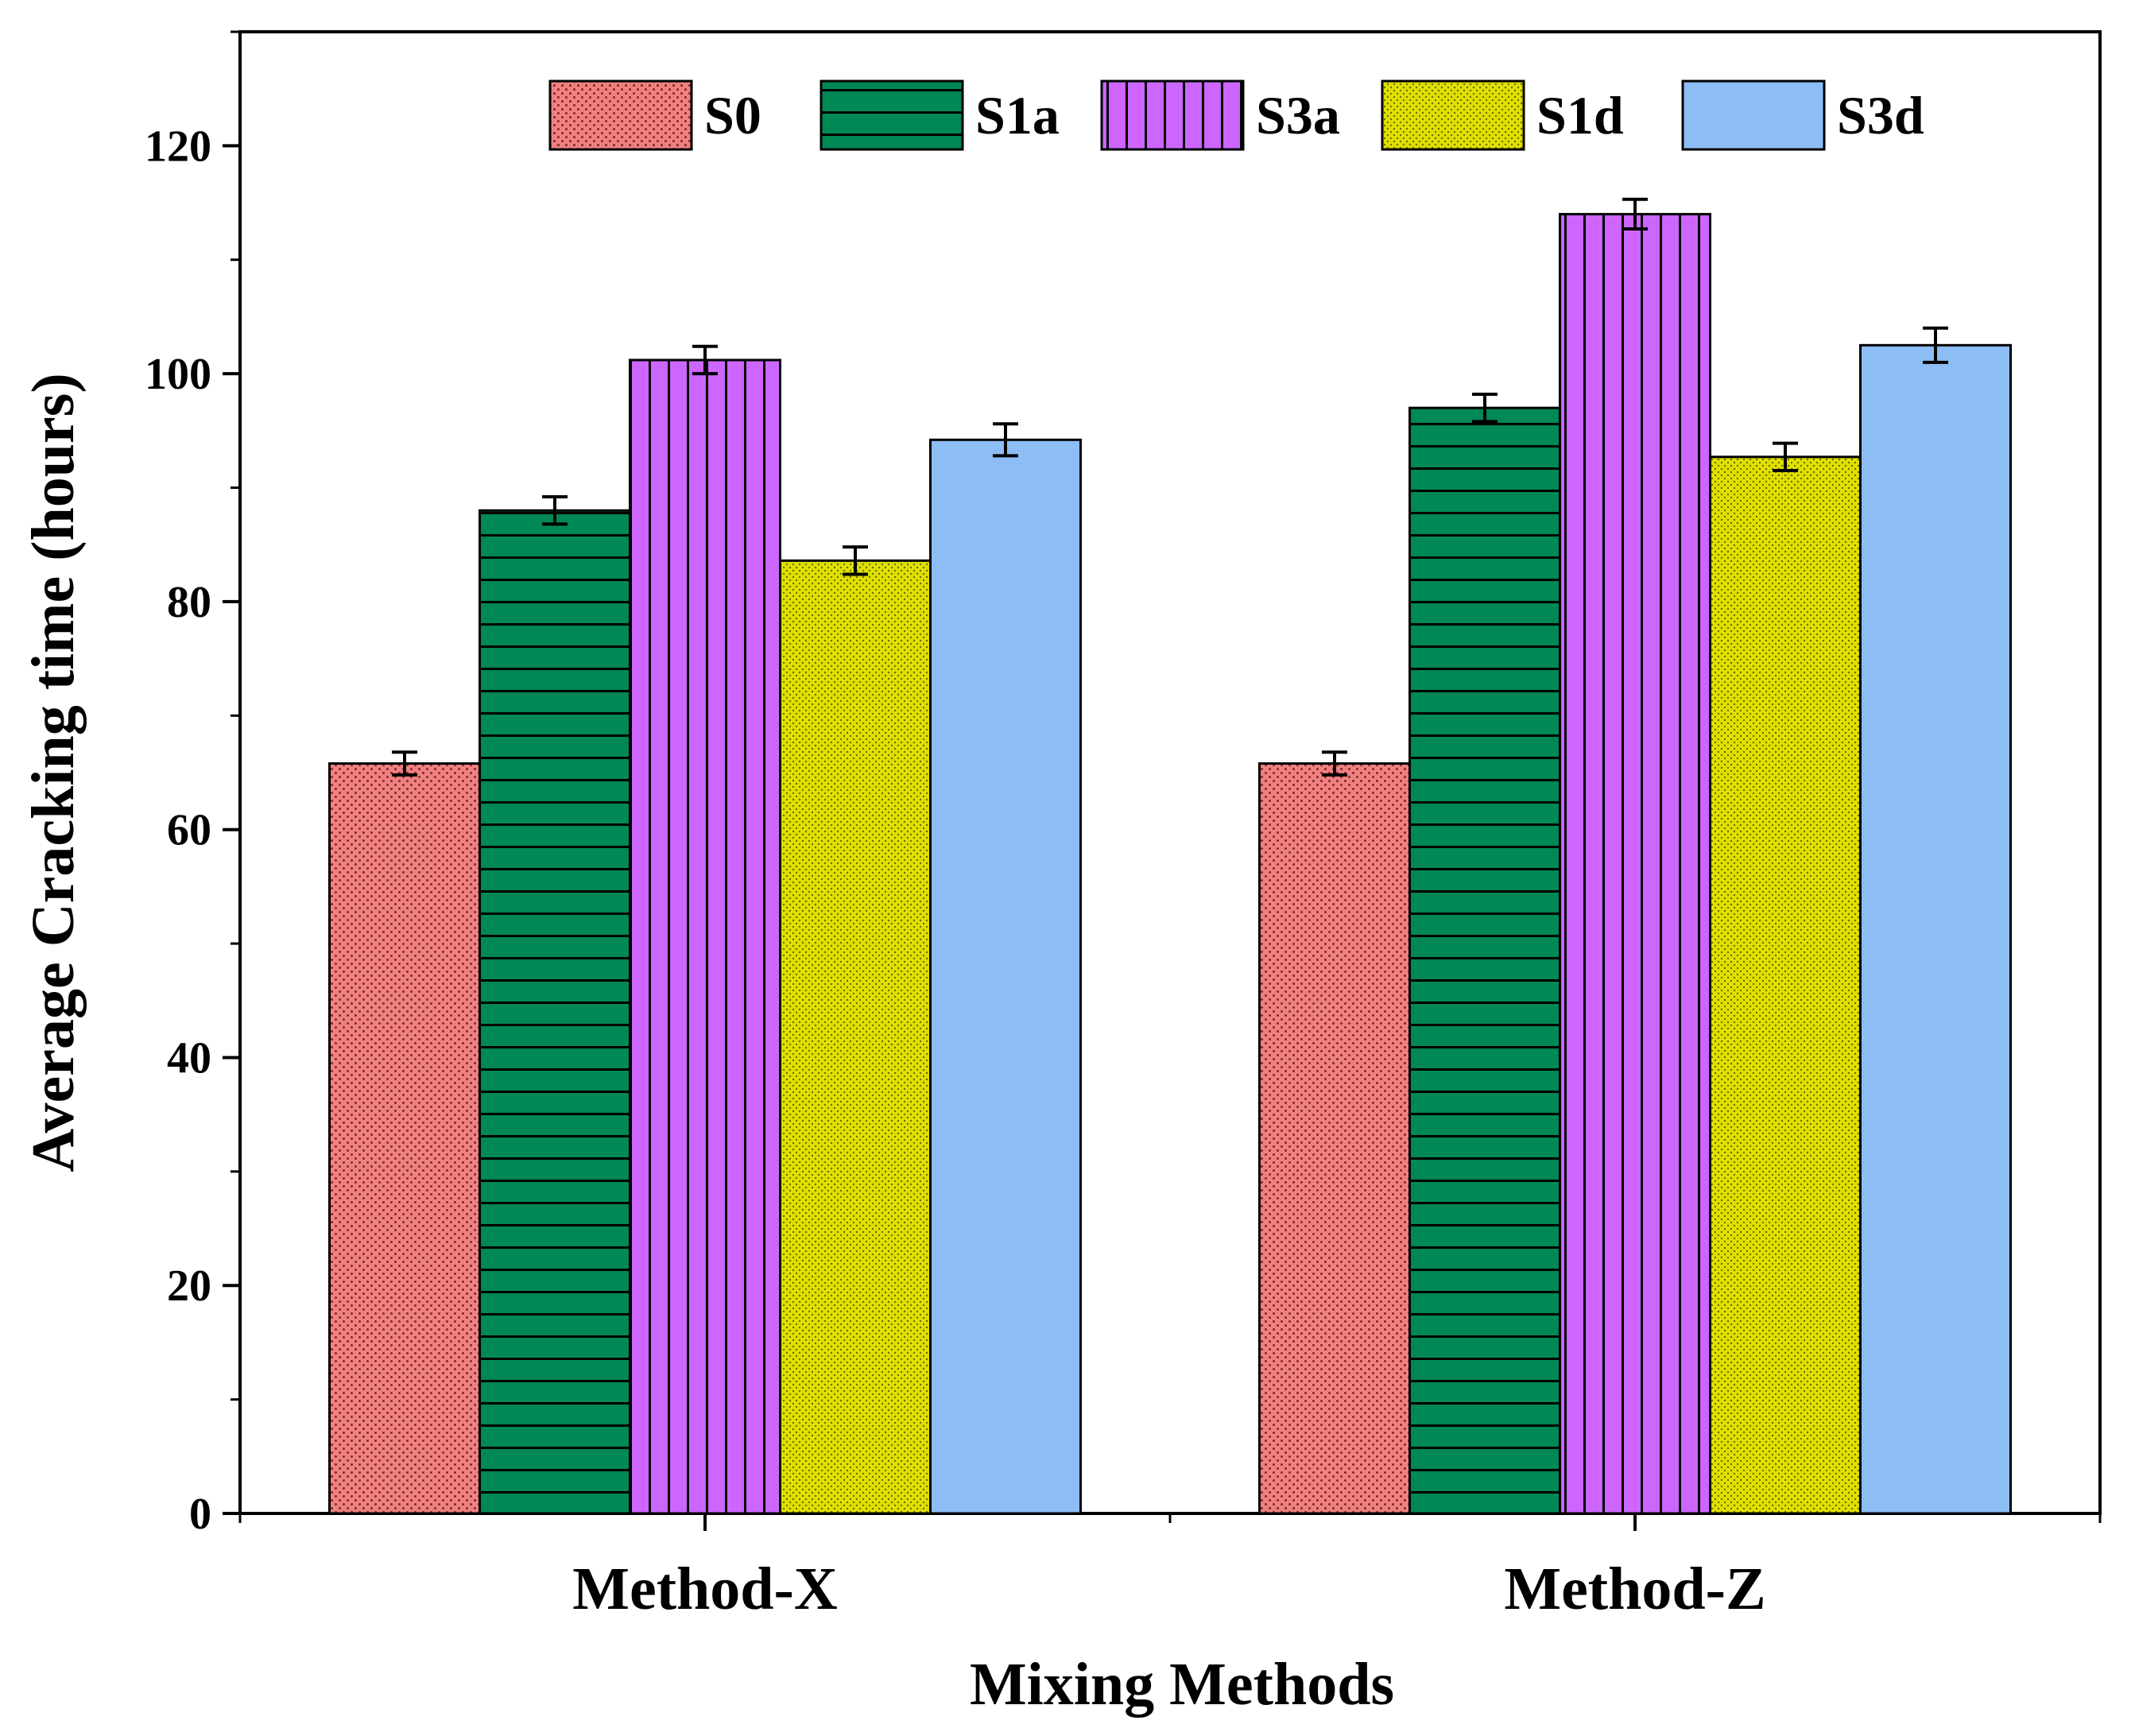  What do you see at coordinates (1635, 863) in the screenshot?
I see `bar-s3a-method-z` at bounding box center [1635, 863].